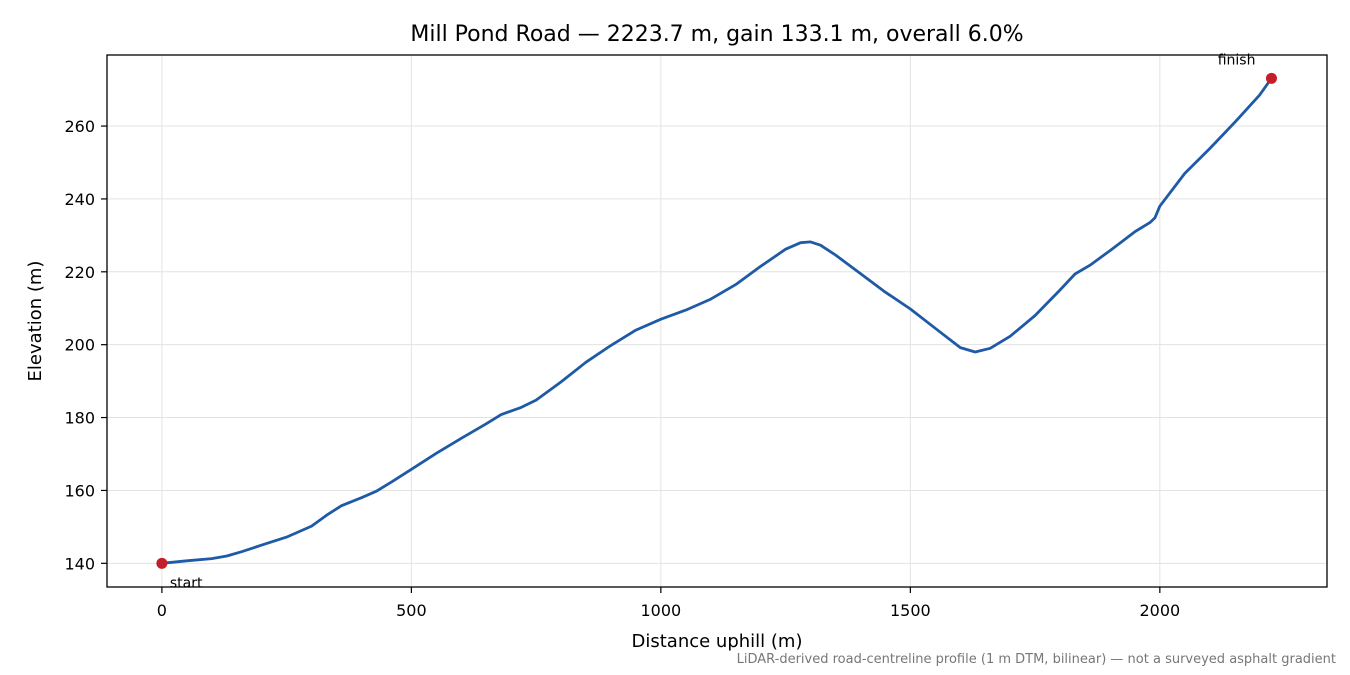 This screenshot has width=1350, height=675. Describe the element at coordinates (1237, 60) in the screenshot. I see `finish-label: finish` at that location.